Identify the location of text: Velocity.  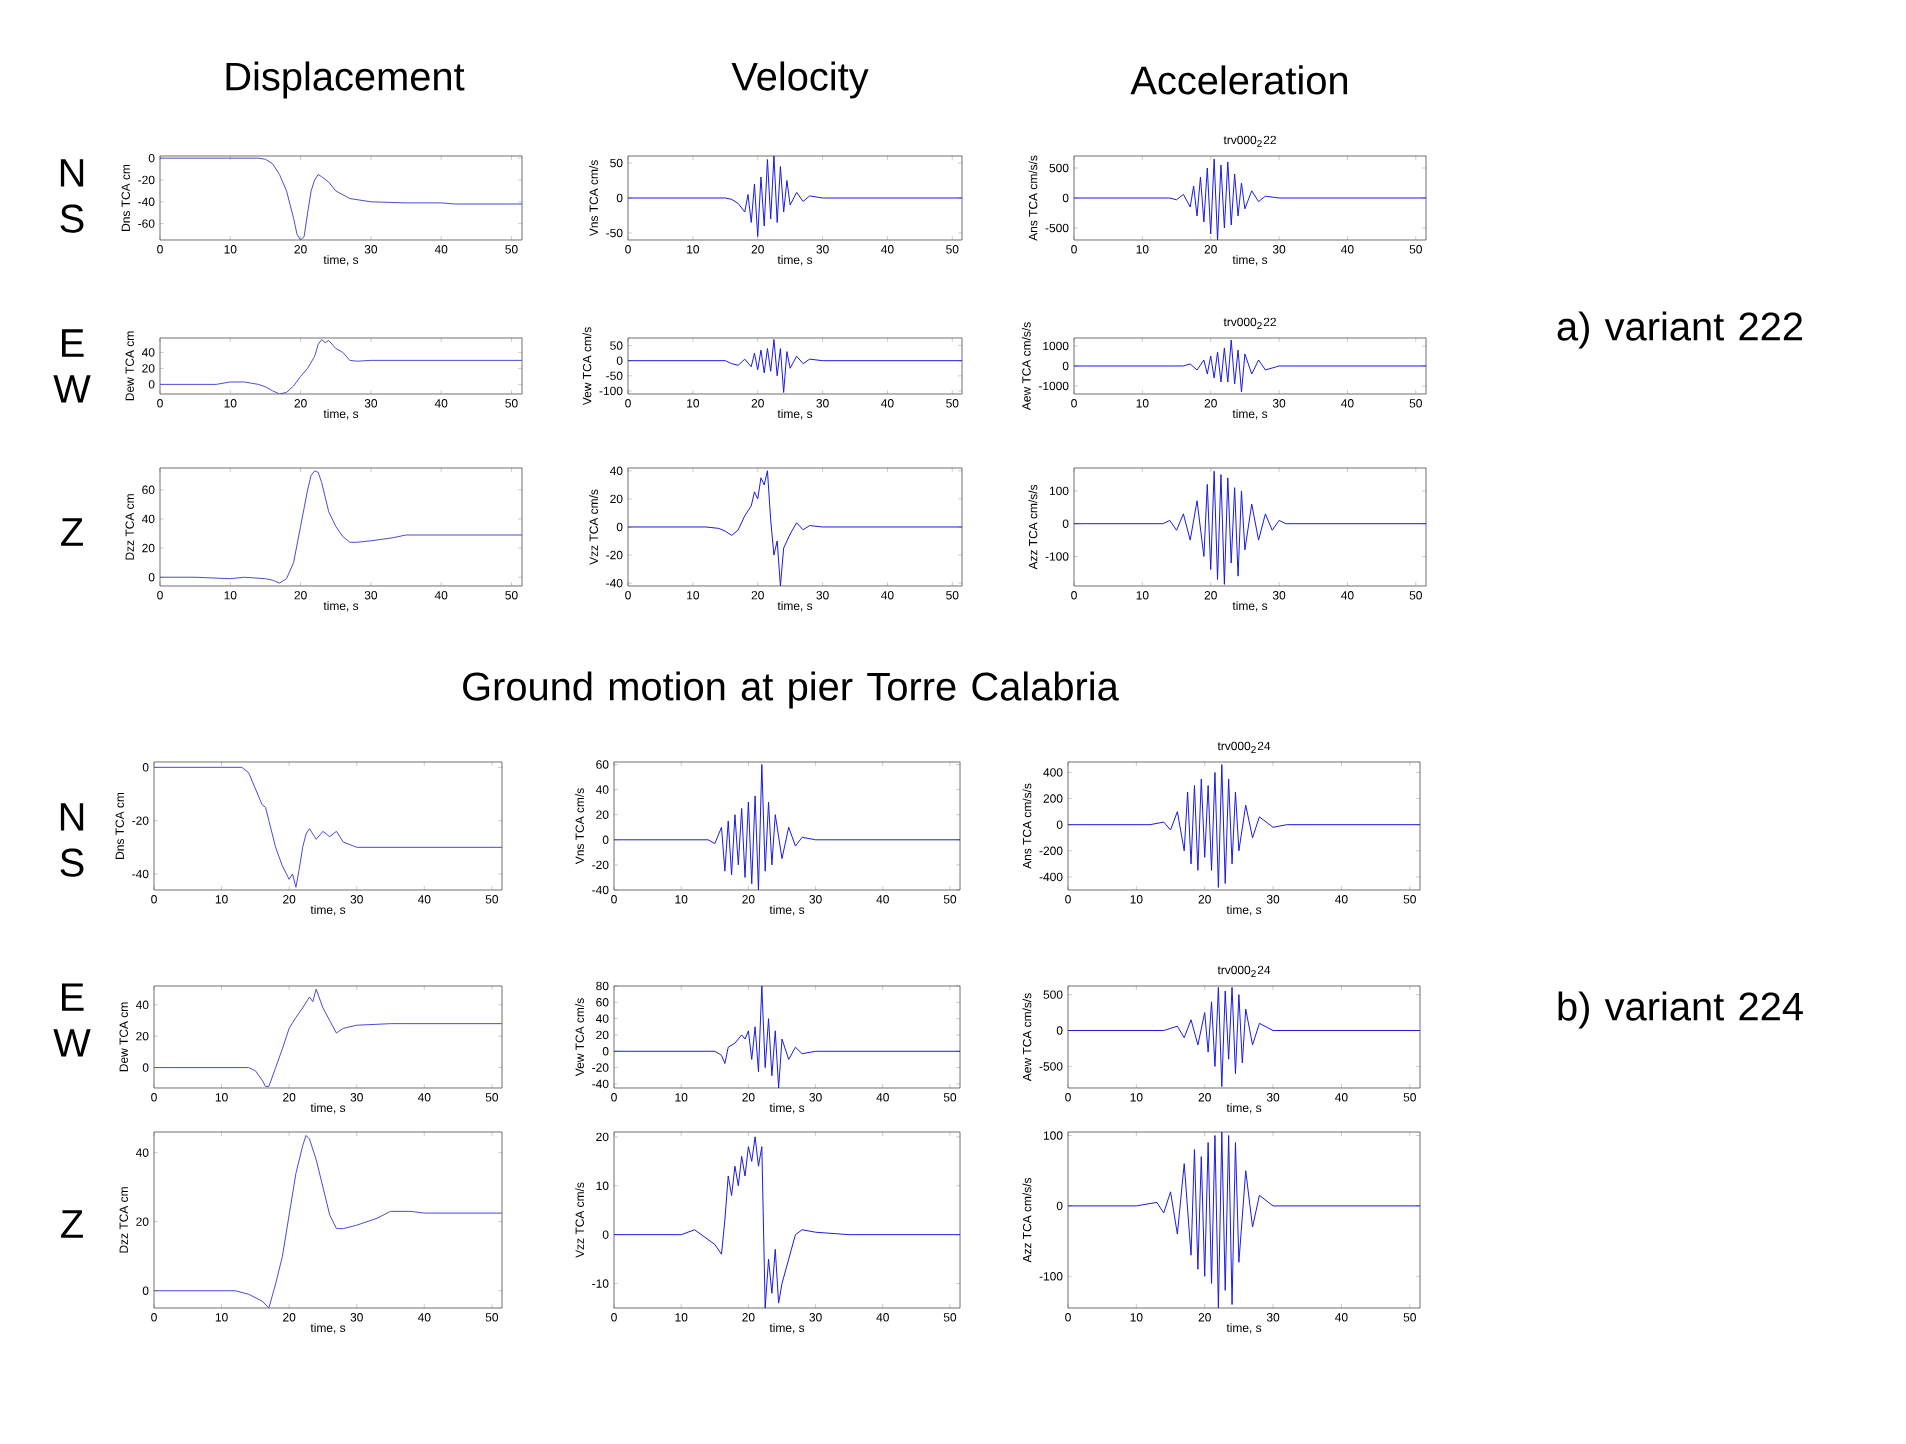
(800, 80).